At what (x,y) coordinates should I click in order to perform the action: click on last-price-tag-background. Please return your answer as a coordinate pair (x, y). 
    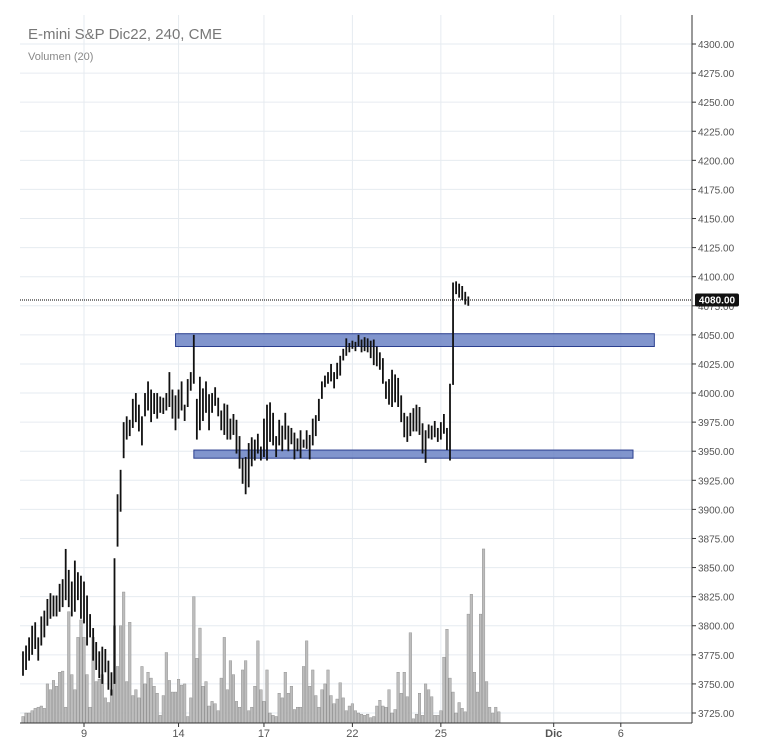
    Looking at the image, I should click on (717, 300).